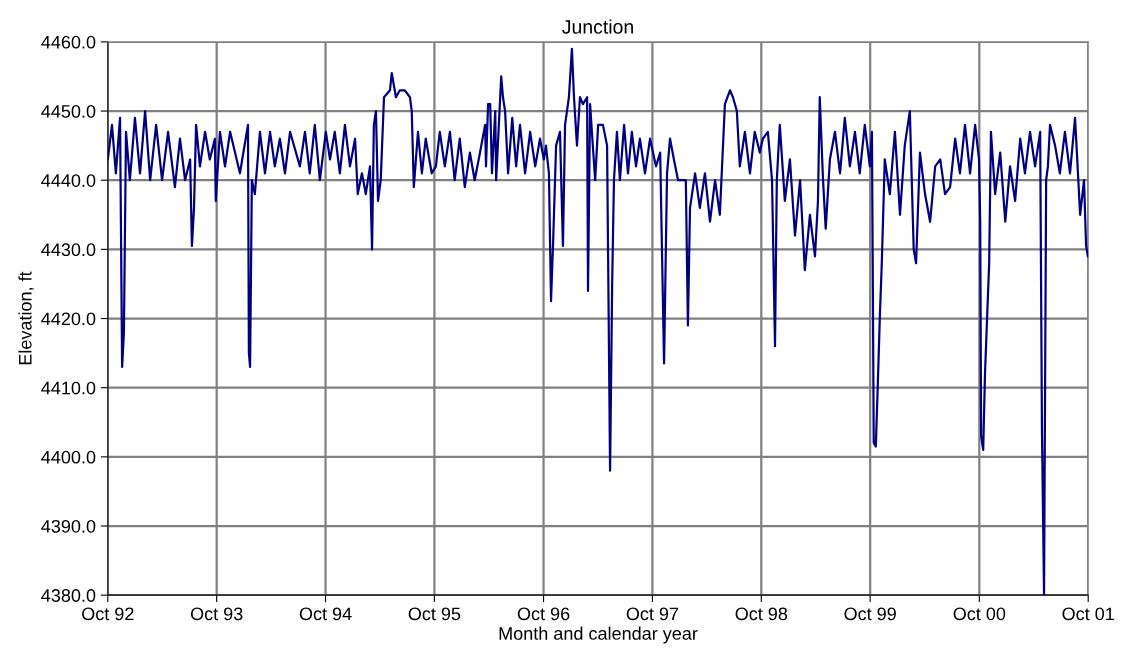  Describe the element at coordinates (870, 614) in the screenshot. I see `x-tick-label: Oct 99` at that location.